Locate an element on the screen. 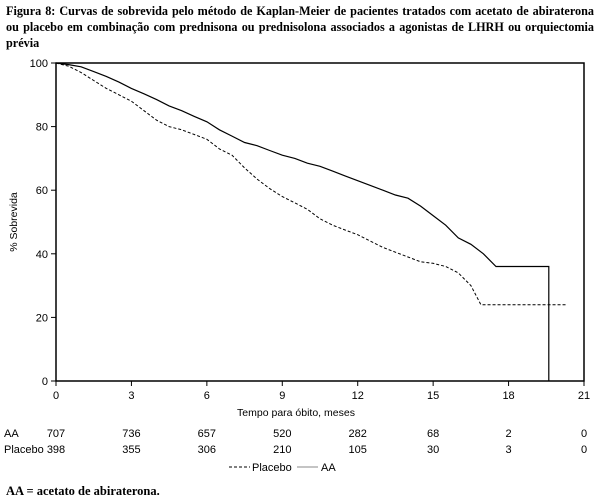  x-tick-label: 9 is located at coordinates (282, 396).